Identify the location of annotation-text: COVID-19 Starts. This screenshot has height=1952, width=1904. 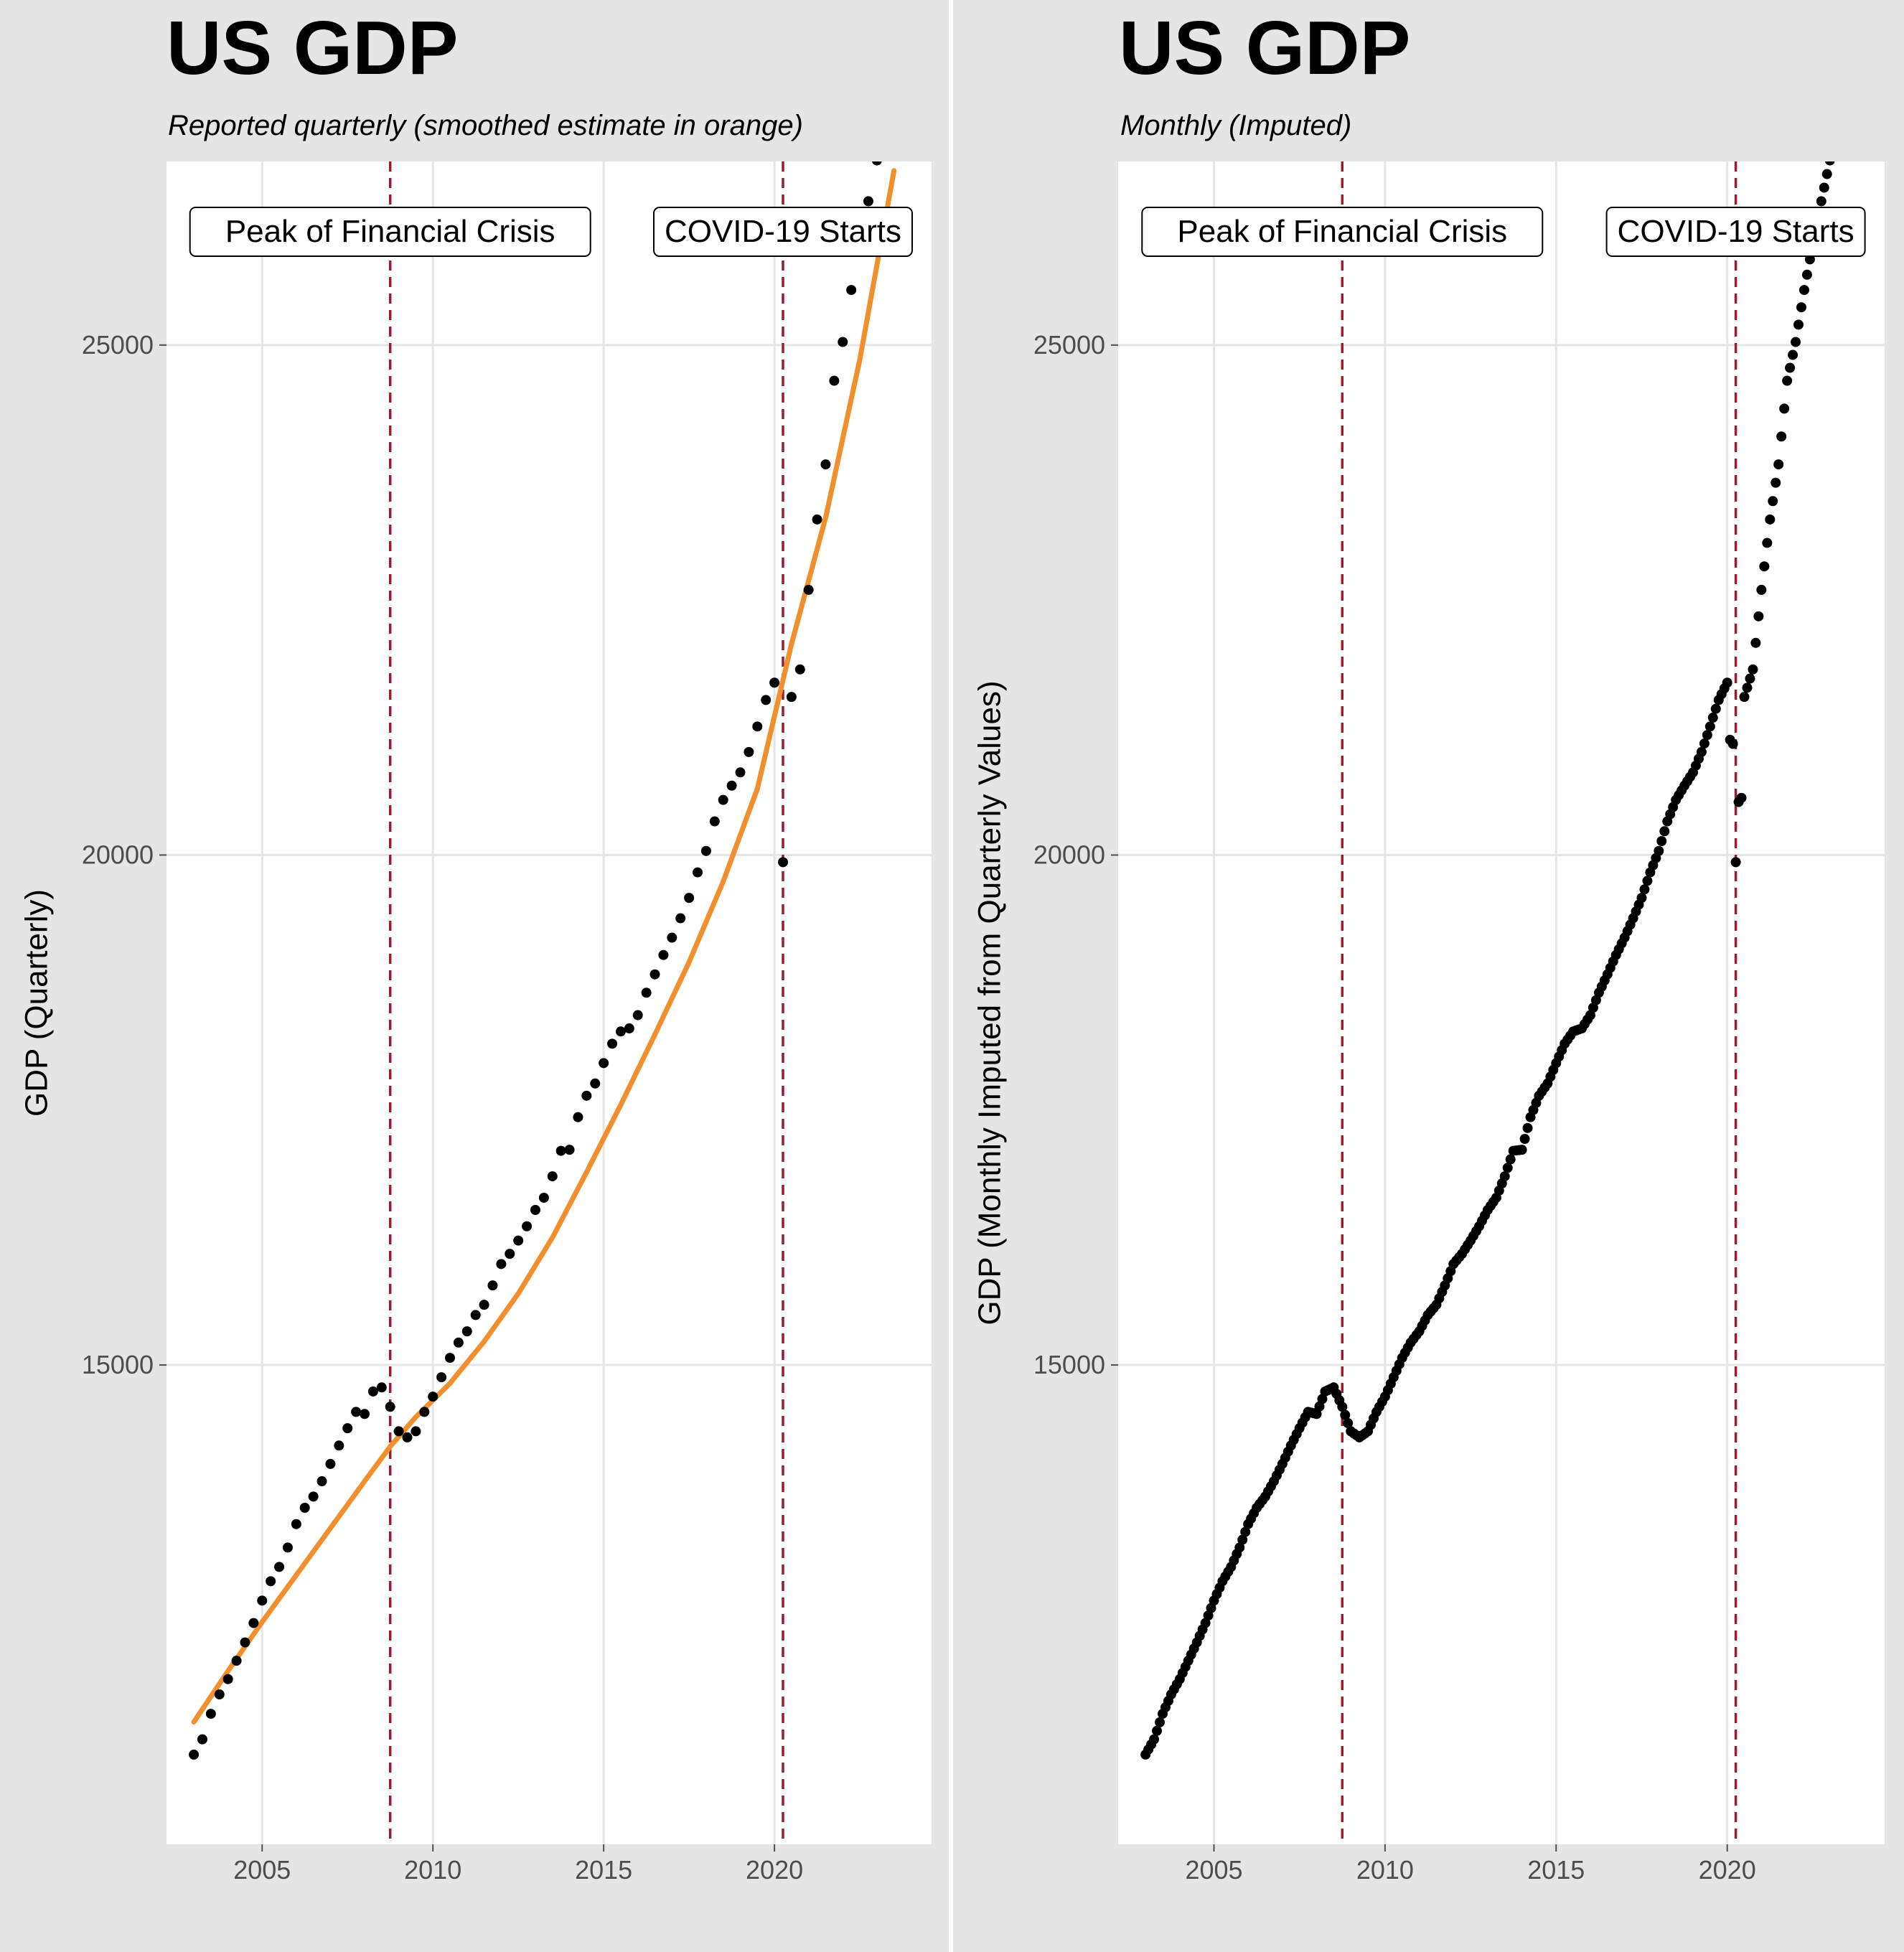
(783, 231).